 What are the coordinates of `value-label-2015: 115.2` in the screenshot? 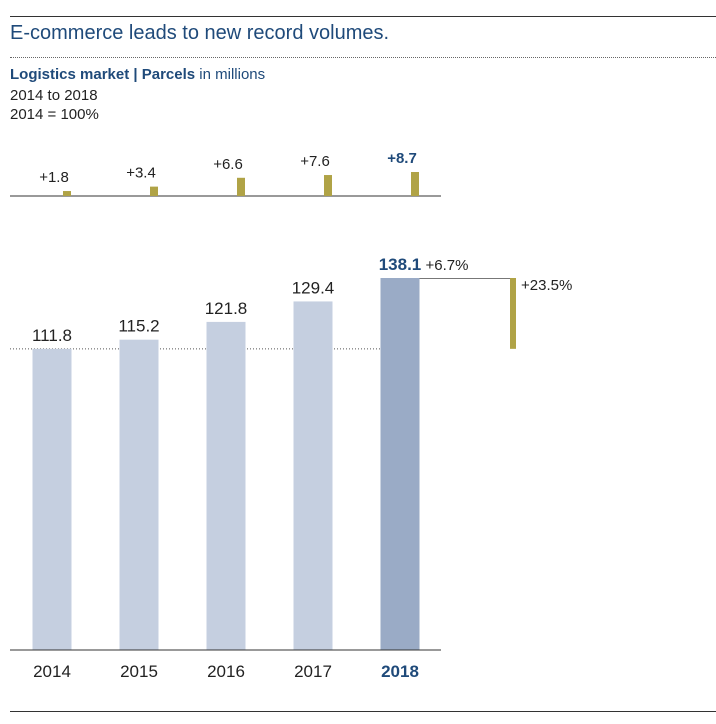 It's located at (138, 326).